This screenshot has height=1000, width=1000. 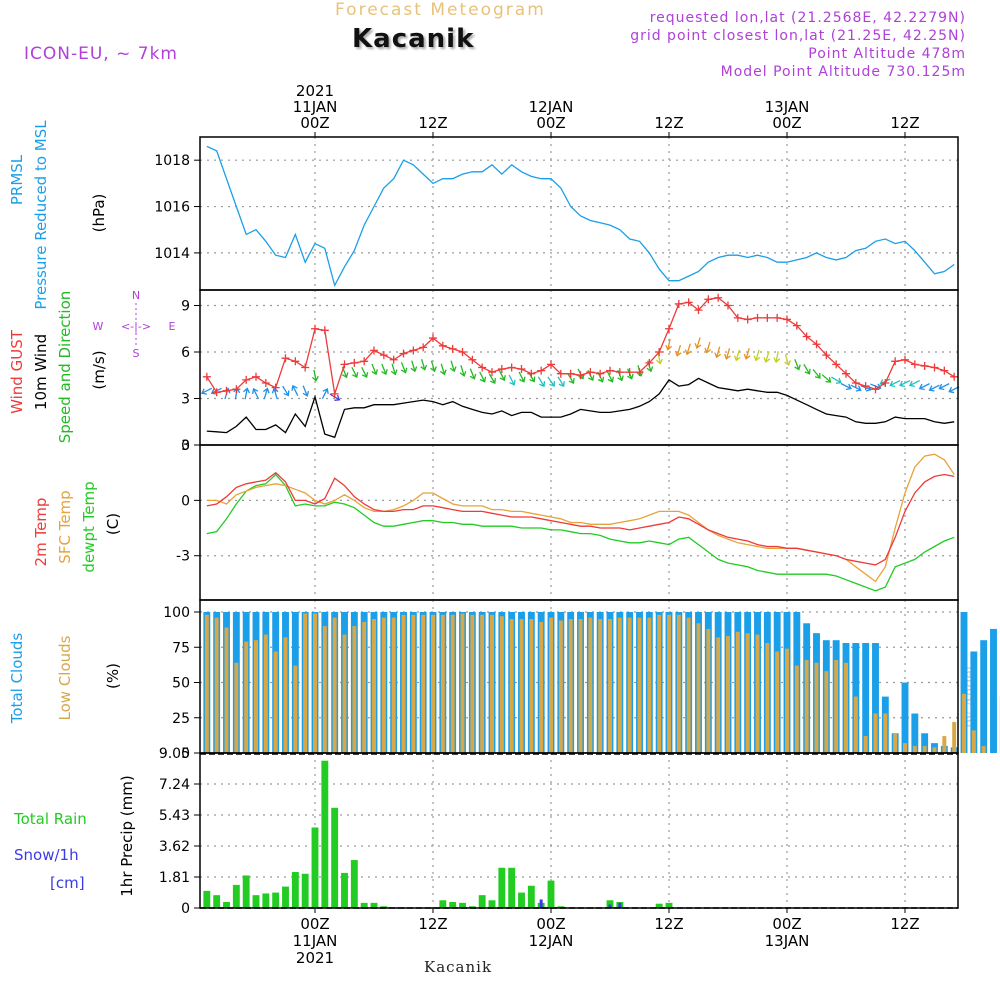 What do you see at coordinates (67, 883) in the screenshot?
I see `snow-unit-label: [cm]` at bounding box center [67, 883].